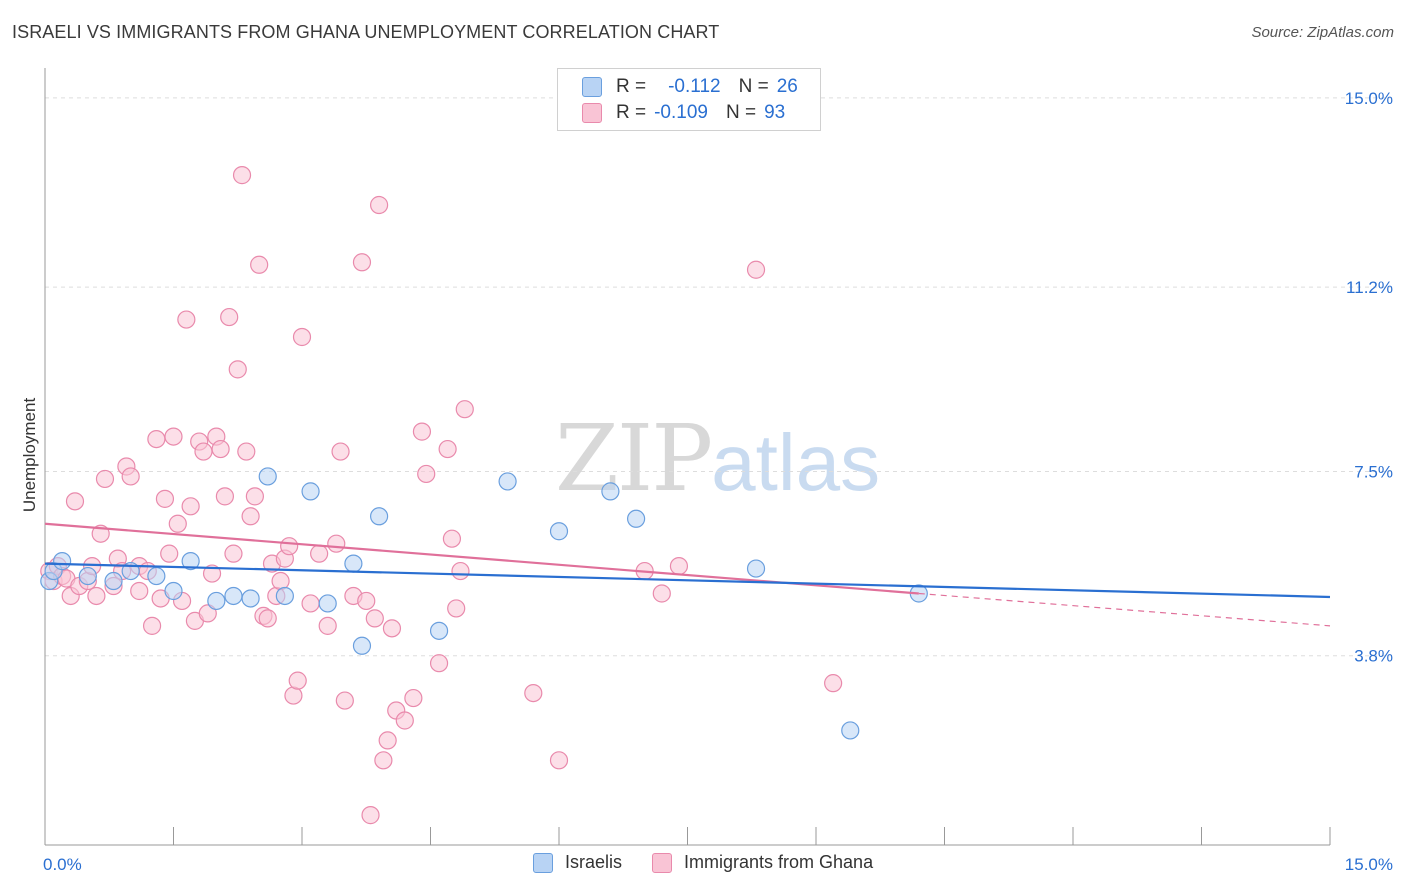  Describe the element at coordinates (631, 86) in the screenshot. I see `legend-r-label: R =` at that location.